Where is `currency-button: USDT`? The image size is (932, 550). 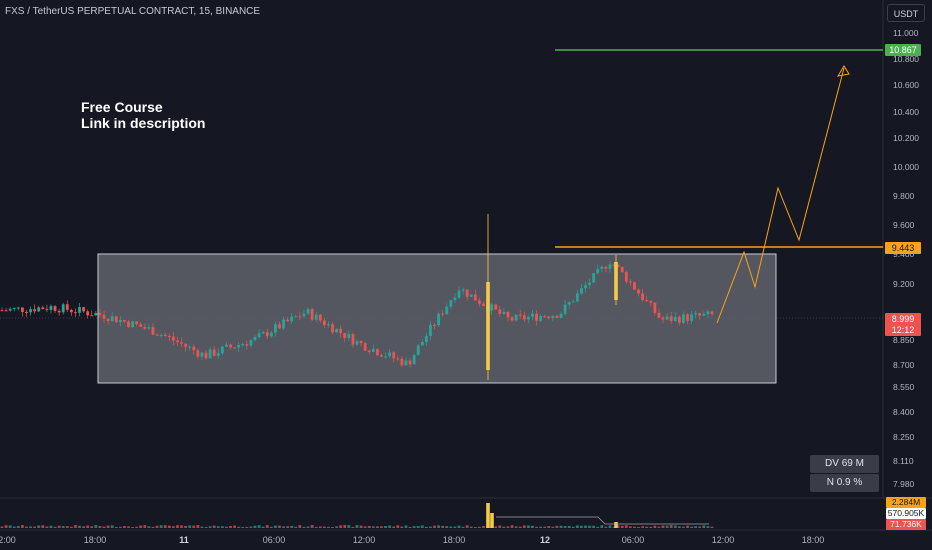
currency-button: USDT is located at coordinates (906, 13).